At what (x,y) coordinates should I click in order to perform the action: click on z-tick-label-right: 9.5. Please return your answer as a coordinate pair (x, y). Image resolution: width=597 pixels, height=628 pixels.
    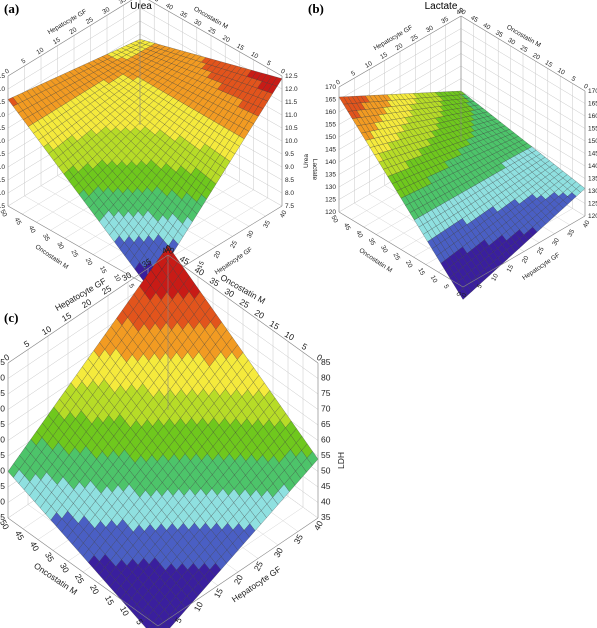
    Looking at the image, I should click on (289, 154).